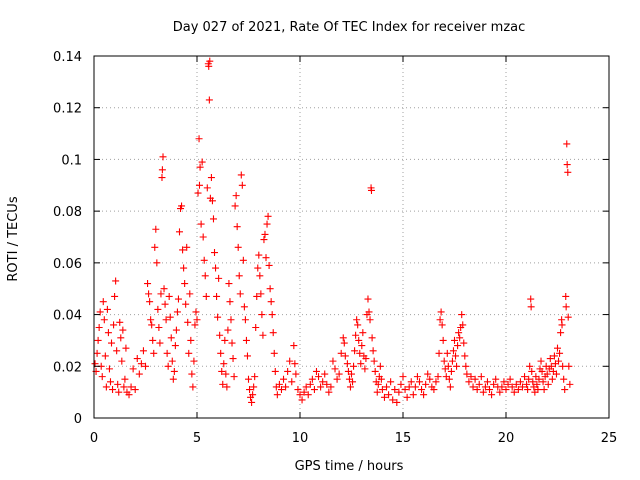 This screenshot has height=480, width=640. Describe the element at coordinates (353, 438) in the screenshot. I see `x-tick-labels: 0 5 10 15 20 25` at that location.